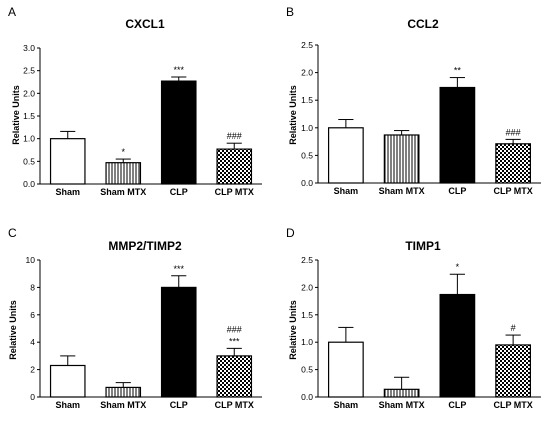 The height and width of the screenshot is (421, 550). What do you see at coordinates (29, 184) in the screenshot?
I see `y-tick-label-a: 0.0` at bounding box center [29, 184].